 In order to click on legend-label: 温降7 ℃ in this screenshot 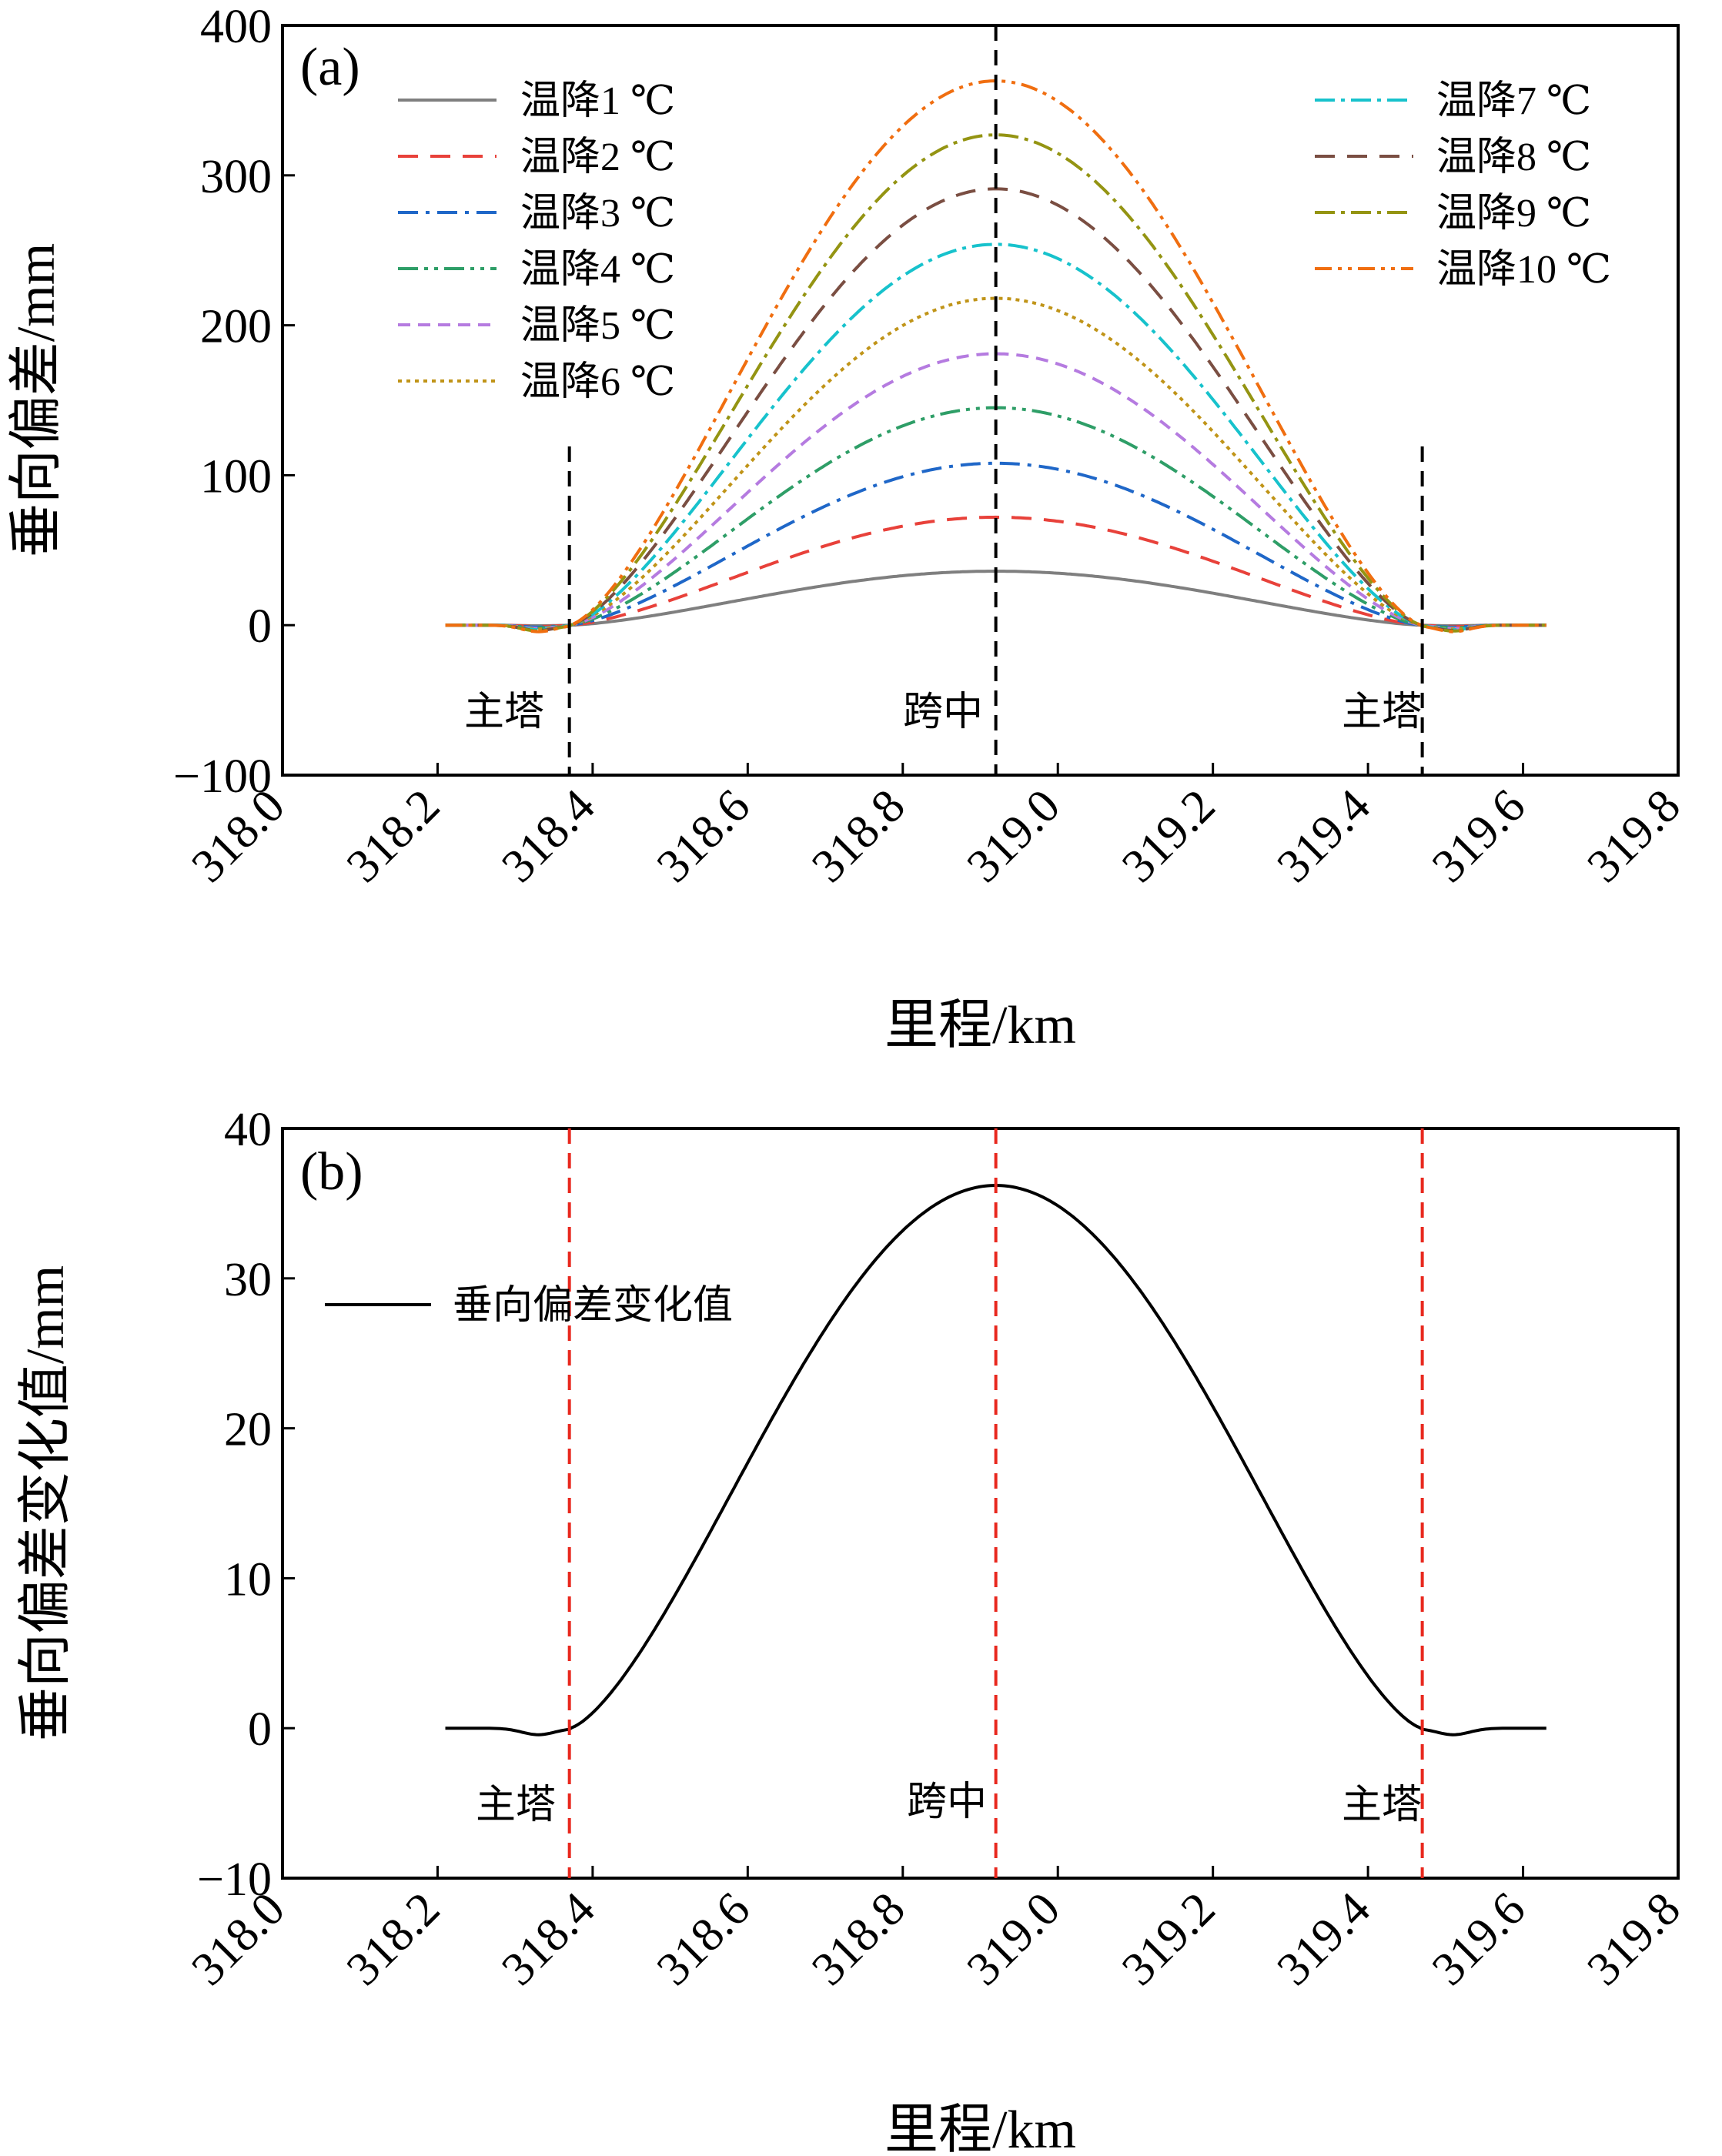, I will do `click(1513, 101)`.